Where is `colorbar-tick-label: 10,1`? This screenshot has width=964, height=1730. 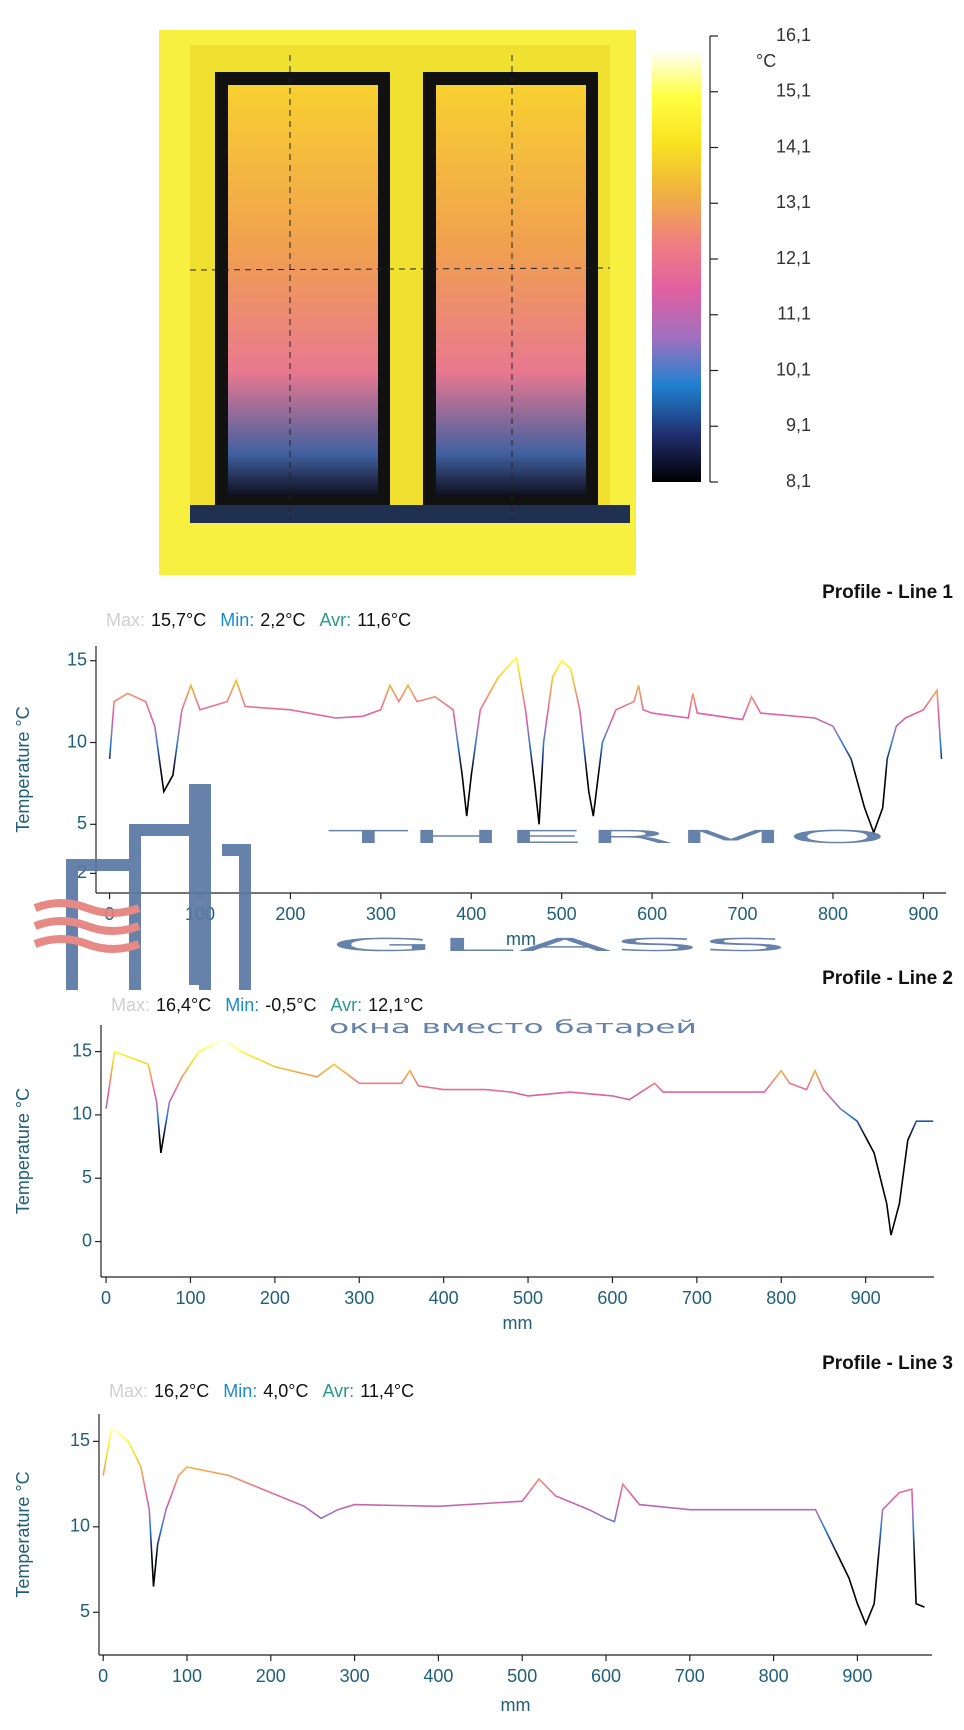 colorbar-tick-label: 10,1 is located at coordinates (793, 369).